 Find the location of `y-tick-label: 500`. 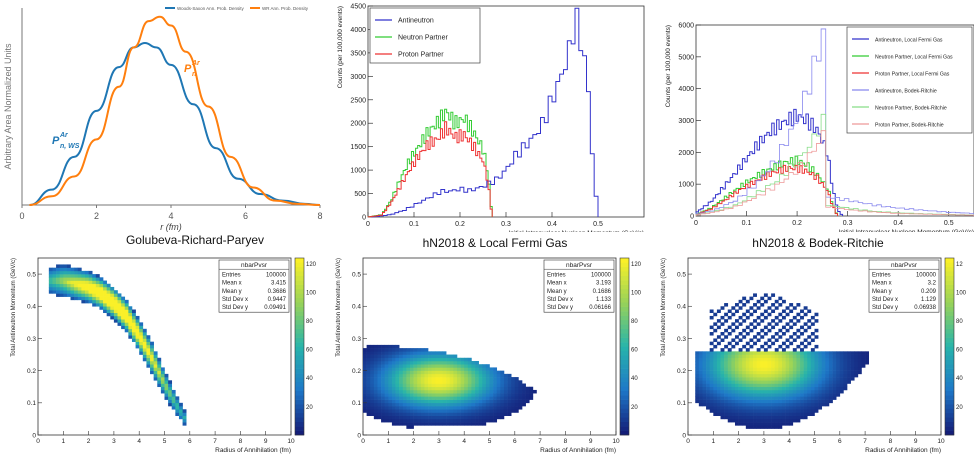

y-tick-label: 500 is located at coordinates (360, 194).